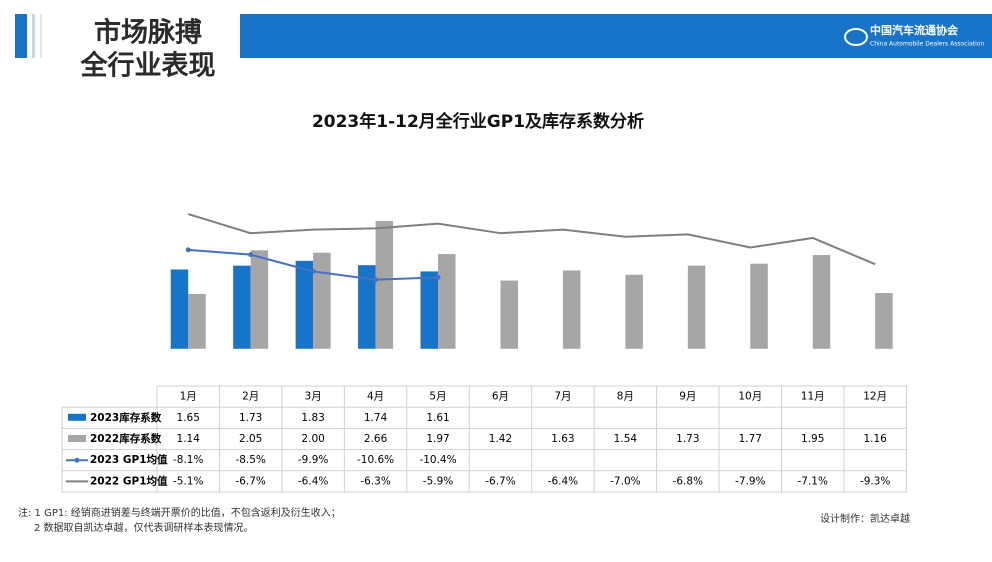 The height and width of the screenshot is (562, 992). I want to click on table-value: -6.3%, so click(375, 481).